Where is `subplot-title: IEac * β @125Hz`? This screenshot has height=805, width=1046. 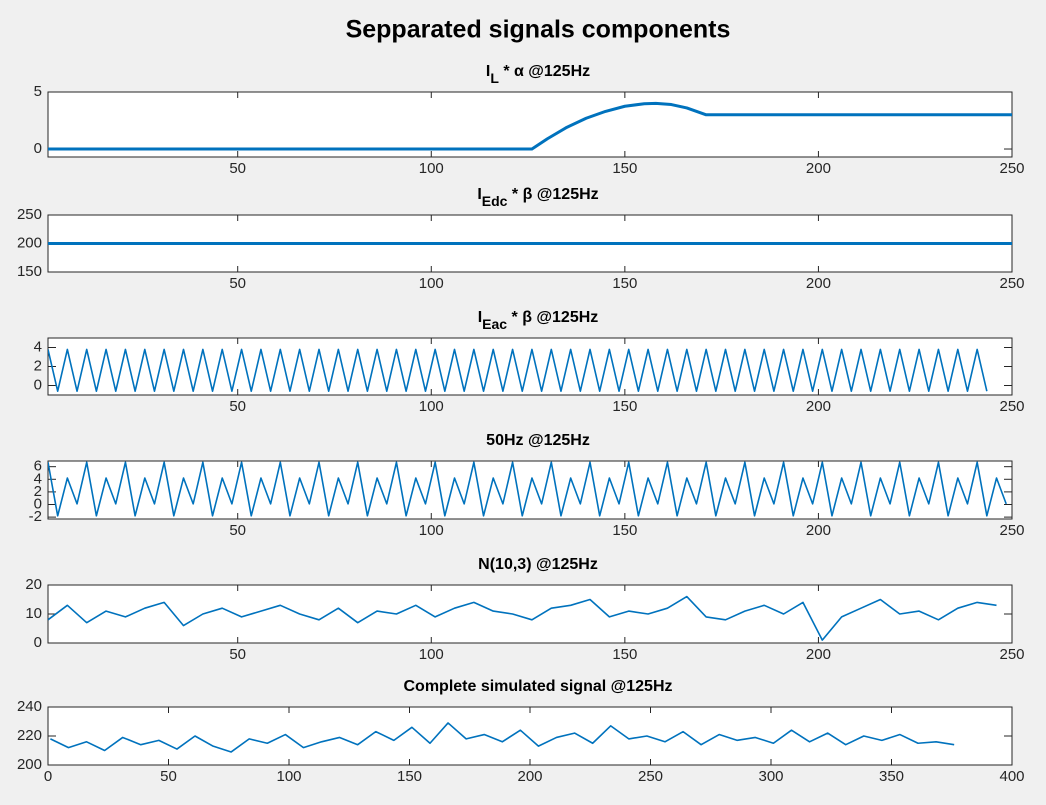 subplot-title: IEac * β @125Hz is located at coordinates (538, 320).